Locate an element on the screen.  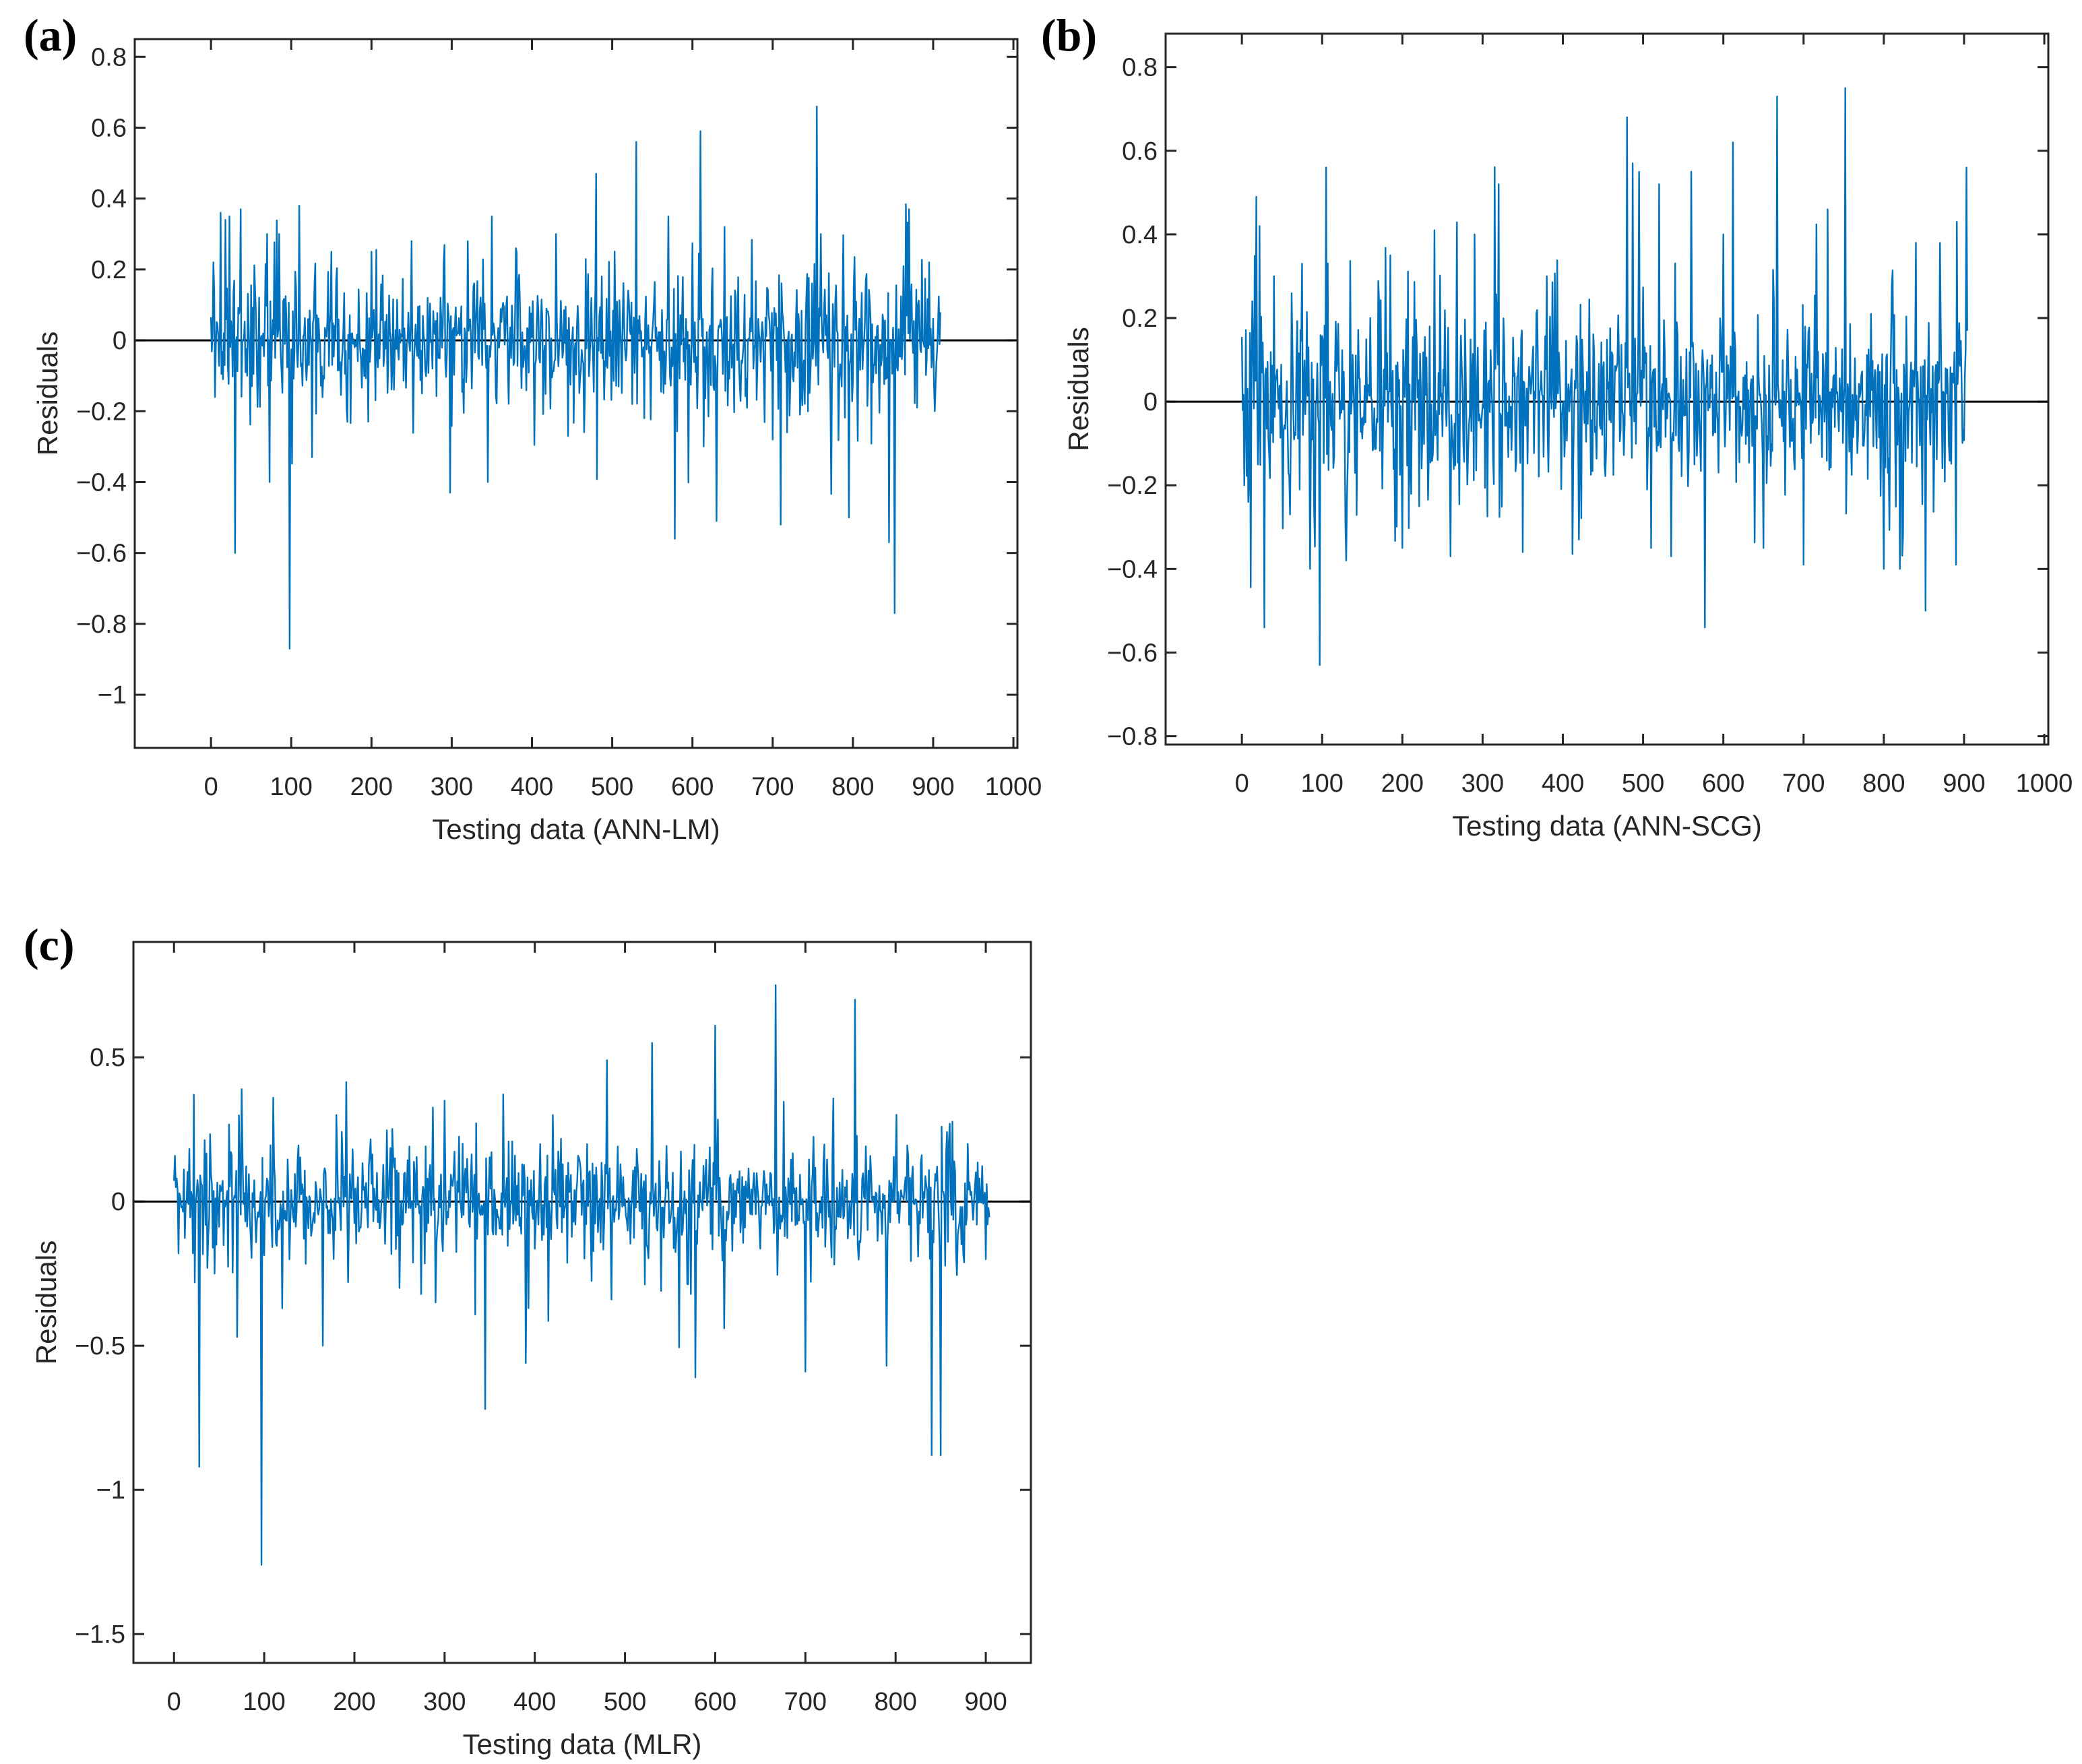
panel-b-ytick-label: −0.2 is located at coordinates (1132, 486).